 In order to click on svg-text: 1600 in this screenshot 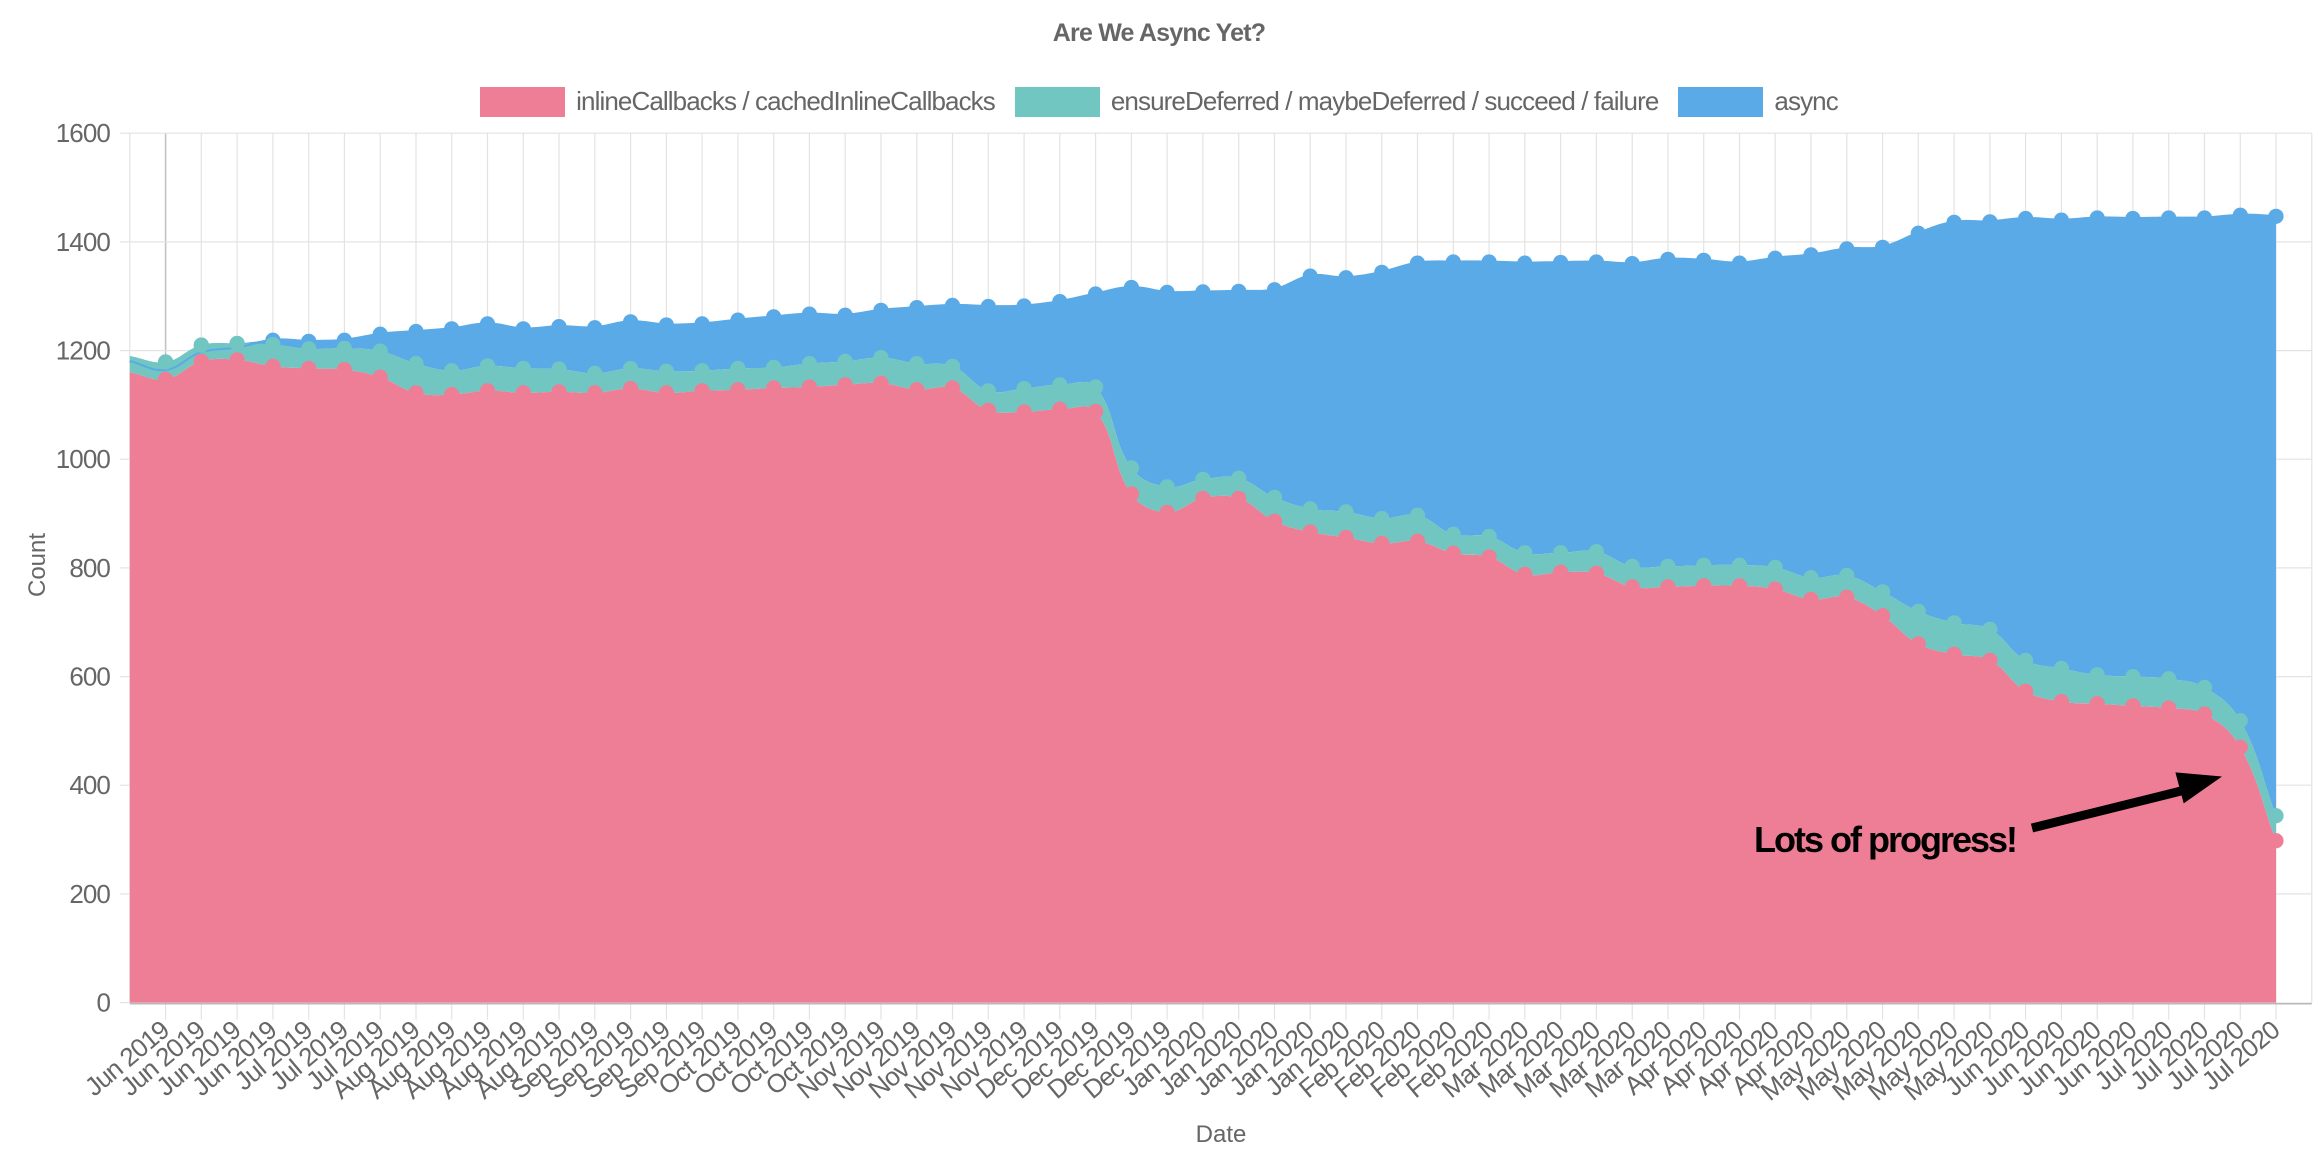, I will do `click(83, 133)`.